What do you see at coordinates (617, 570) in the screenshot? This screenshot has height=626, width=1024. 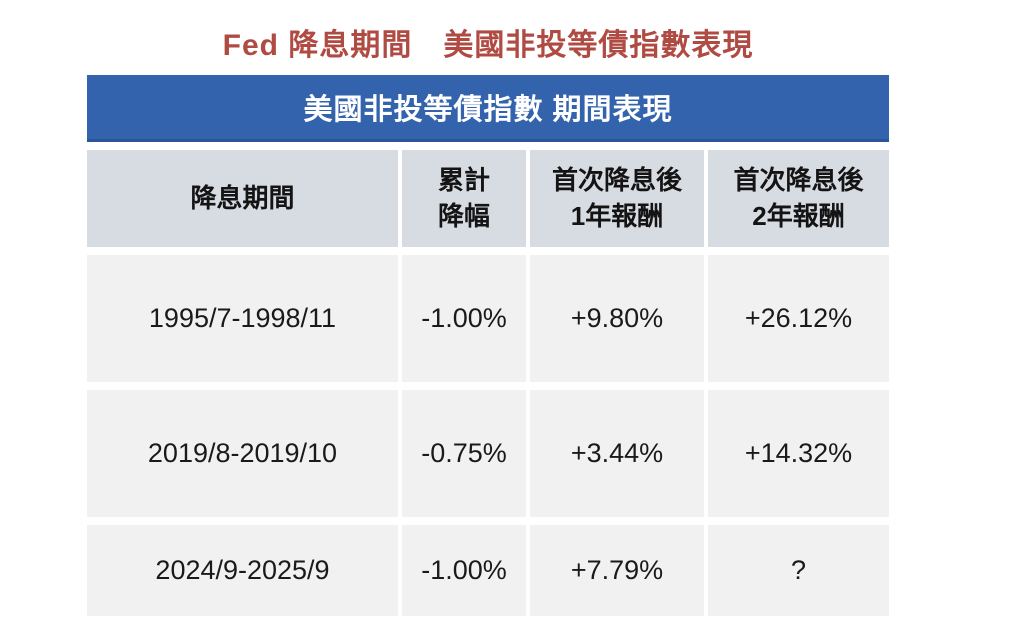 I see `year1-return-cell: +7.79%` at bounding box center [617, 570].